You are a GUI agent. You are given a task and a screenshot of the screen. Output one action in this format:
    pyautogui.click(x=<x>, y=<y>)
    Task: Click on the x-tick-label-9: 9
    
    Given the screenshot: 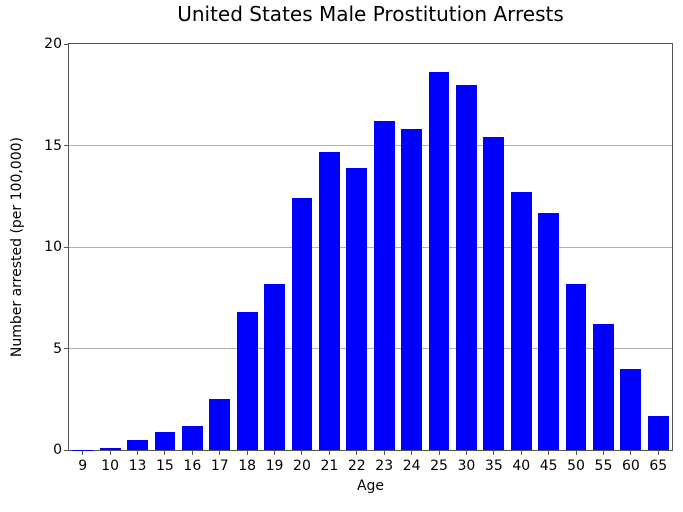 What is the action you would take?
    pyautogui.click(x=83, y=466)
    